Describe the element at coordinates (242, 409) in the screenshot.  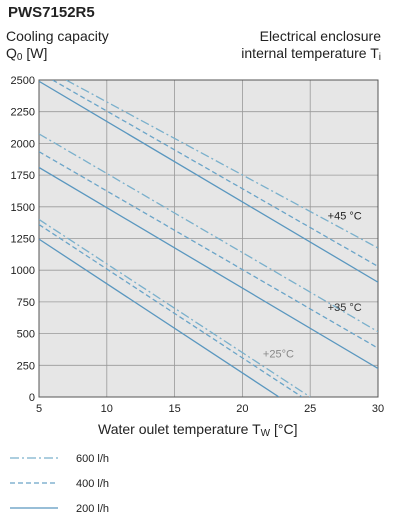
I see `x-tick-label: 20` at that location.